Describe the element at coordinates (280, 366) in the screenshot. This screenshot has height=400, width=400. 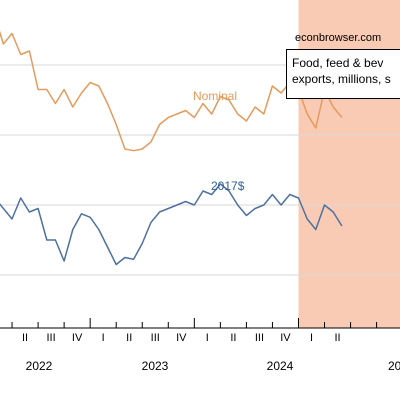
I see `year-label: 2024` at that location.